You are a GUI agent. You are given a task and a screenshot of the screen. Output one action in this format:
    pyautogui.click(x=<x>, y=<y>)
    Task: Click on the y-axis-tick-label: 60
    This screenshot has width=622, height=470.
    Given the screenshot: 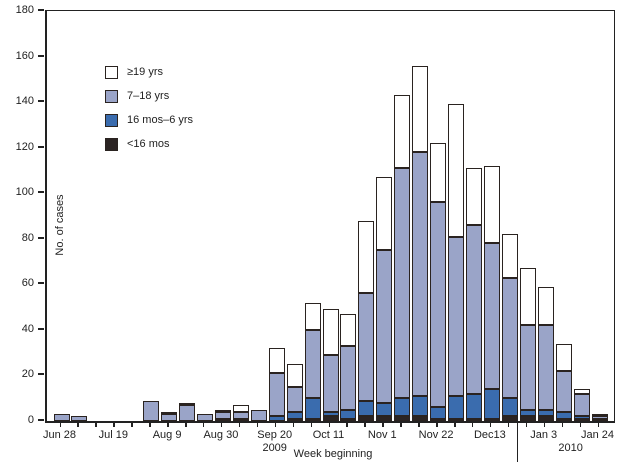 What is the action you would take?
    pyautogui.click(x=27, y=283)
    